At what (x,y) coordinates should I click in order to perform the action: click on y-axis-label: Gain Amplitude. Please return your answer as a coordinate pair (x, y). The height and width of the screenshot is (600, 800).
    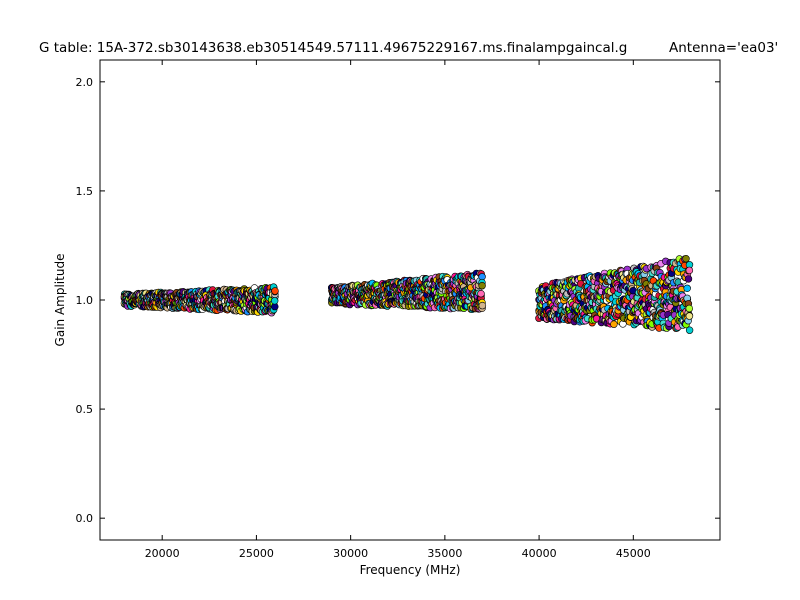
    Looking at the image, I should click on (60, 300).